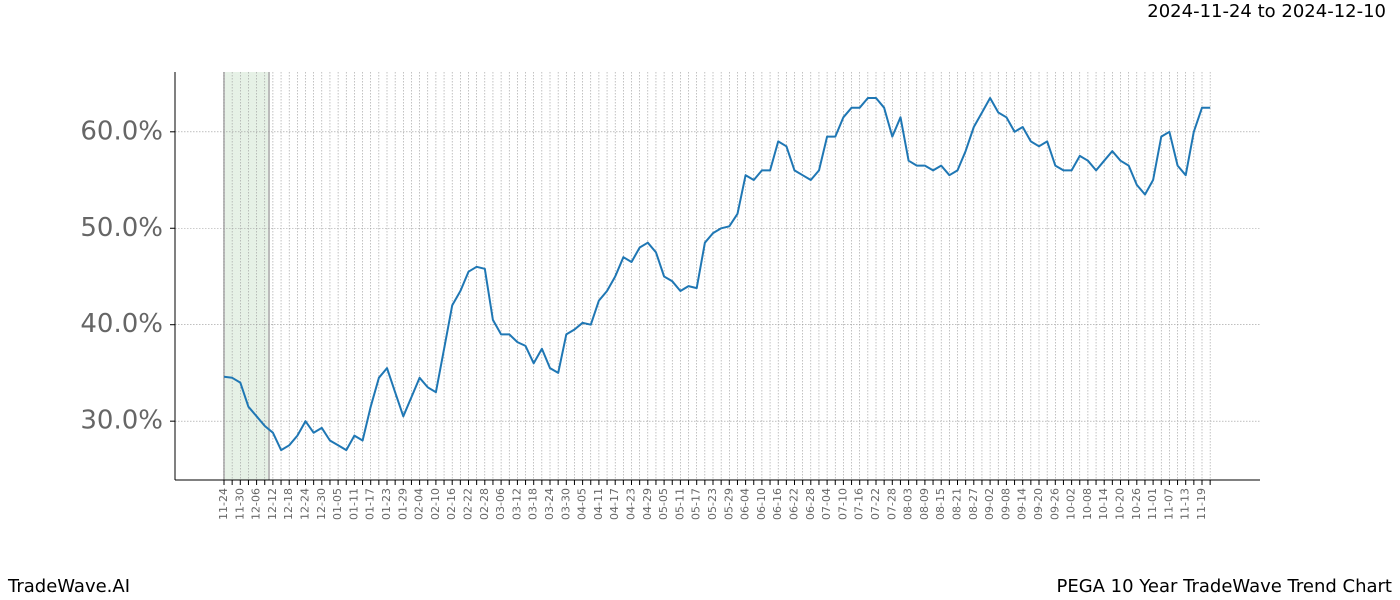 The height and width of the screenshot is (600, 1400). What do you see at coordinates (121, 324) in the screenshot?
I see `y-tick-label: 40.0%` at bounding box center [121, 324].